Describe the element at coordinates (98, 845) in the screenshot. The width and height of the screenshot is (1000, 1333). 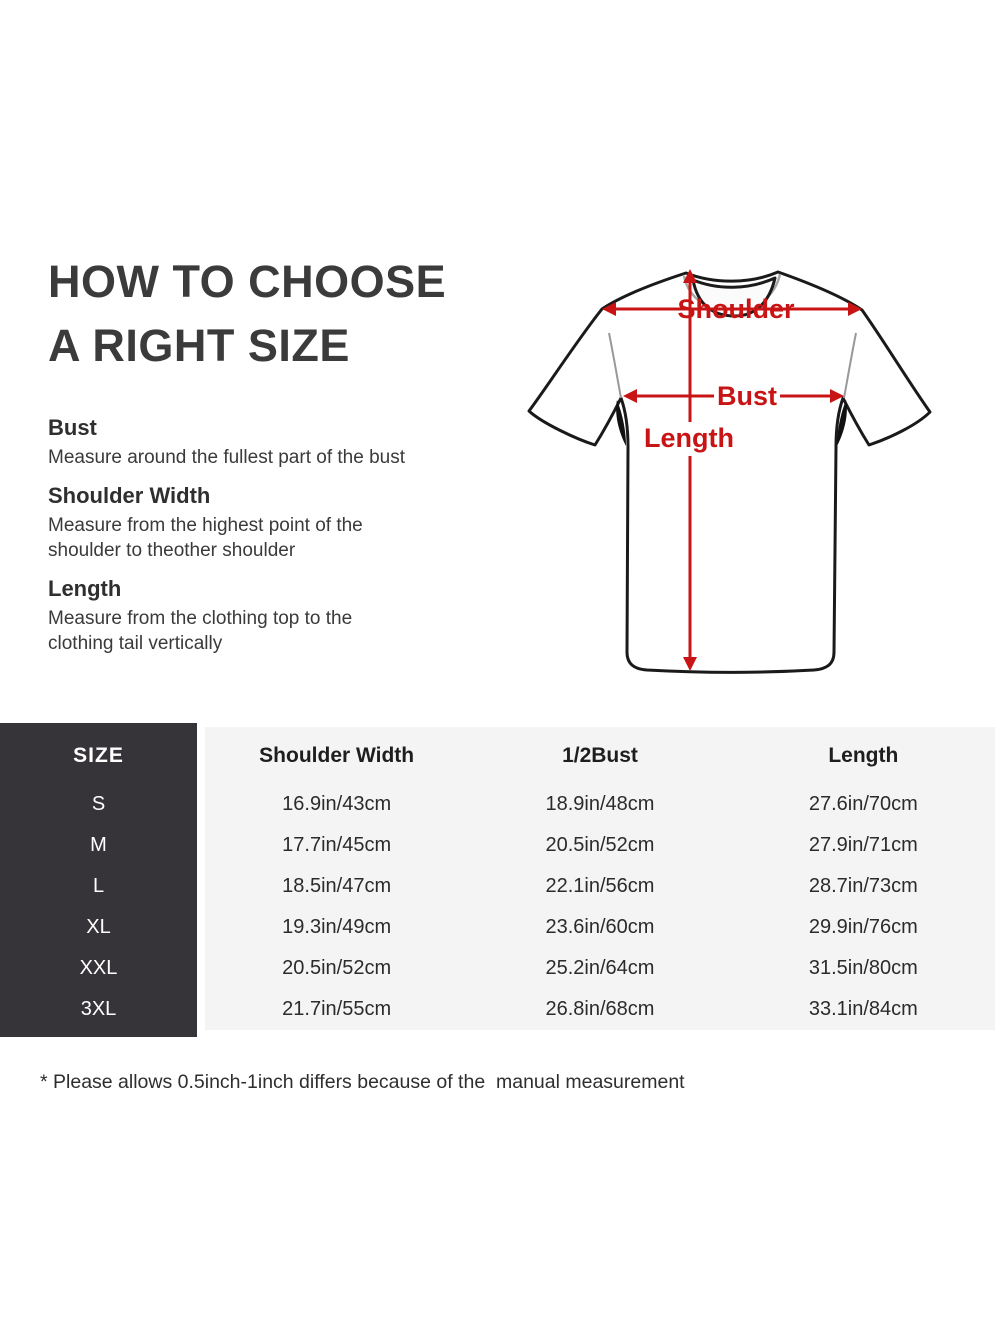
I see `size-label-m: M` at that location.